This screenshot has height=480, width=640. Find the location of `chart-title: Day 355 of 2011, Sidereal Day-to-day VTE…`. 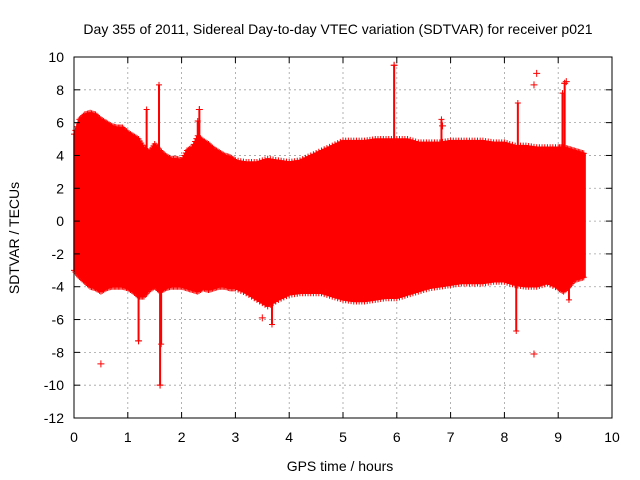

chart-title: Day 355 of 2011, Sidereal Day-to-day VTE… is located at coordinates (337, 29).